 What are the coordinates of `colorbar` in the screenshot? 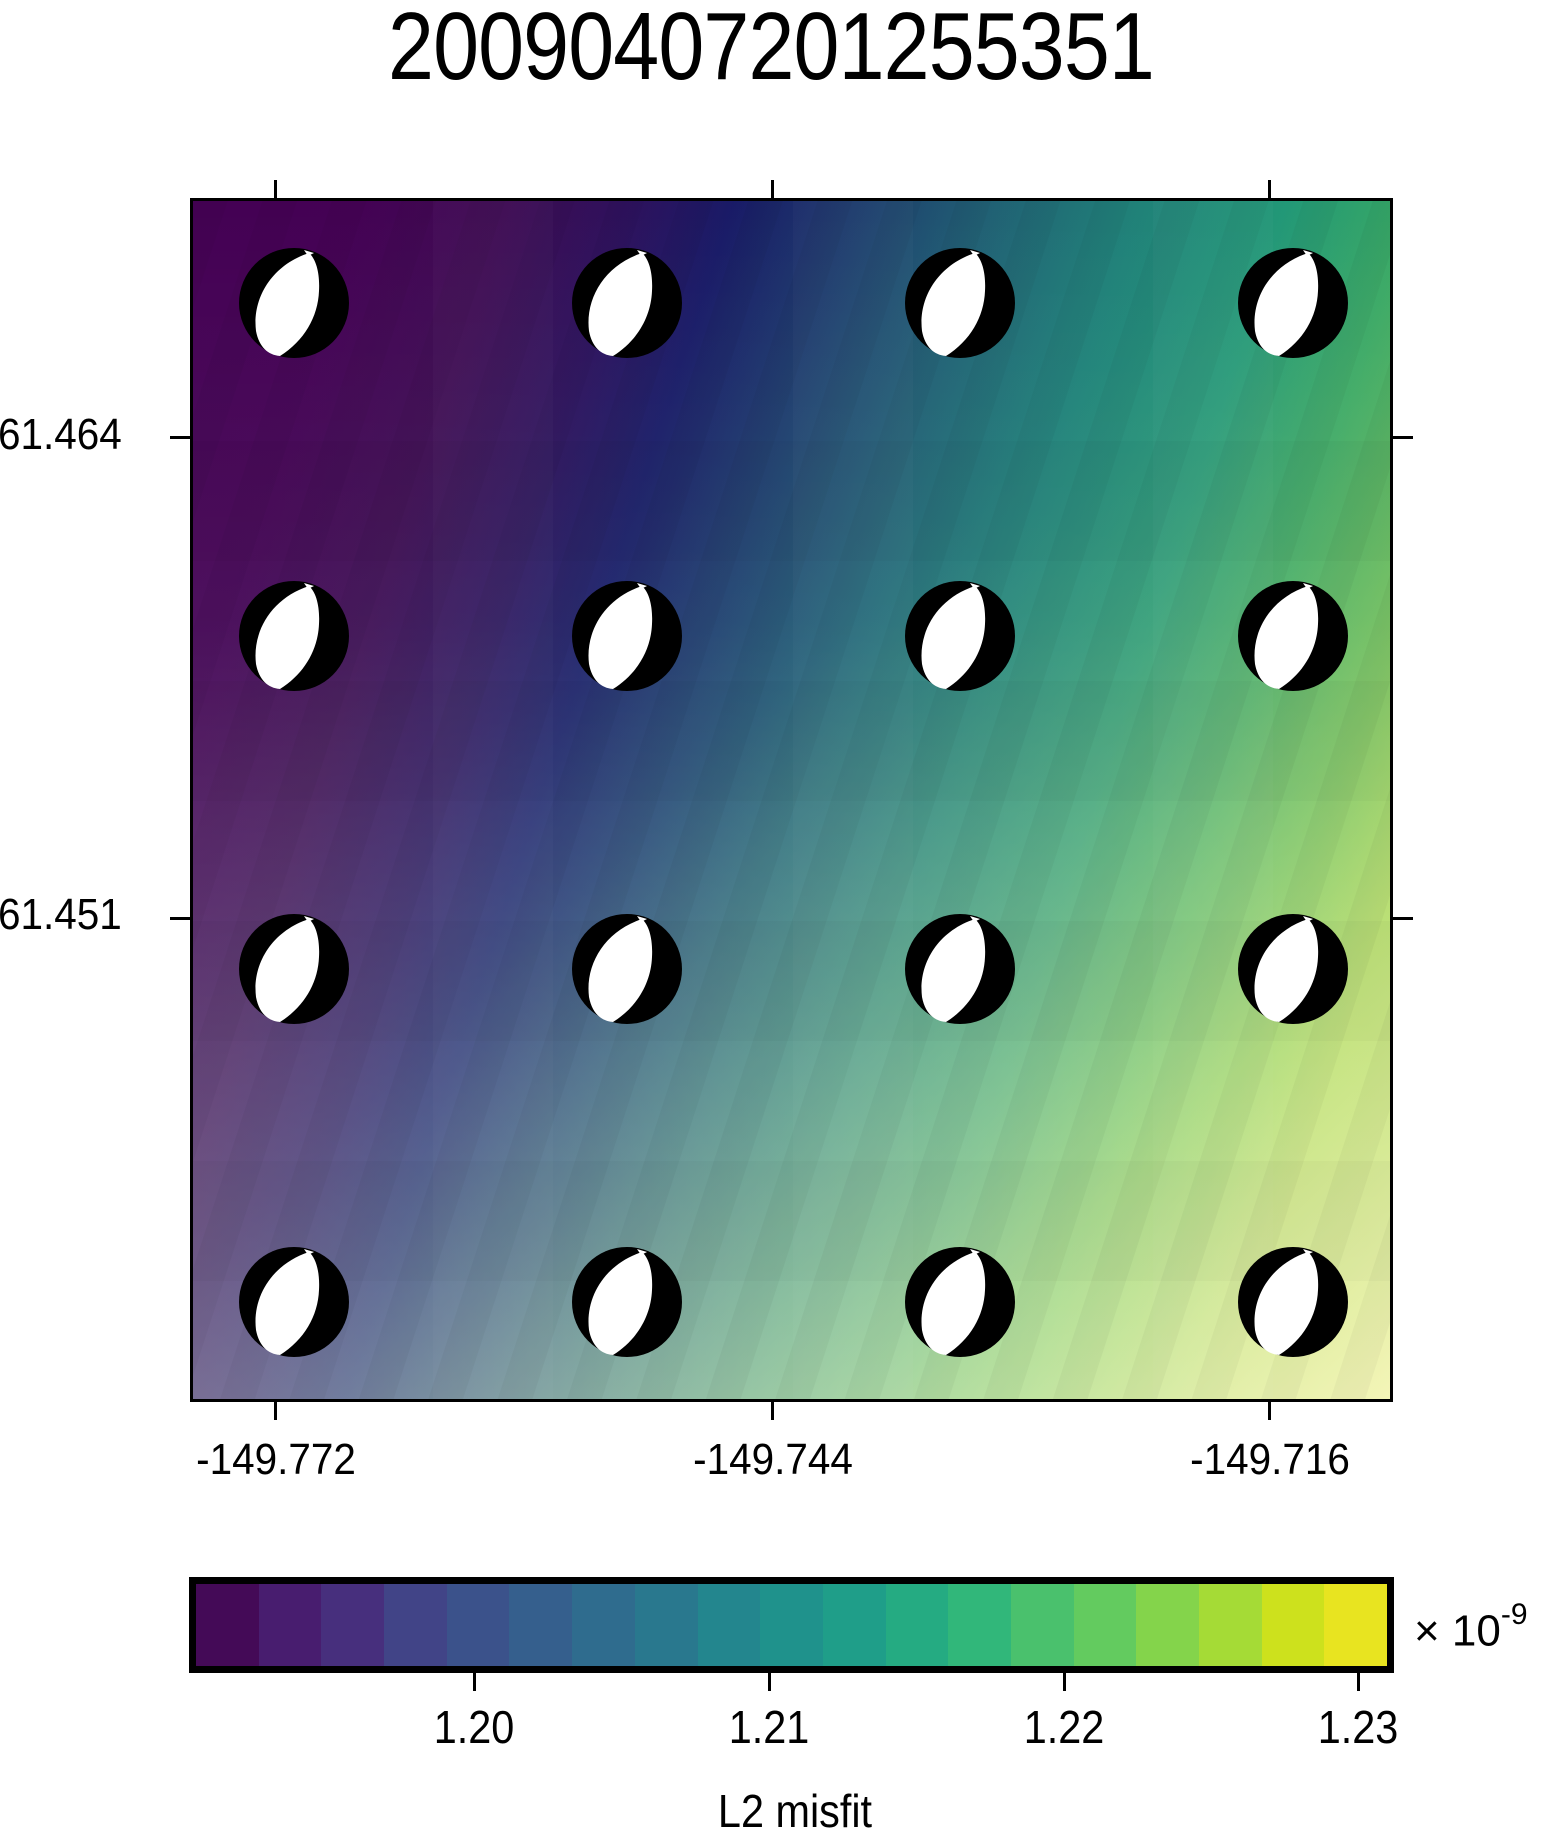 It's located at (791, 1625).